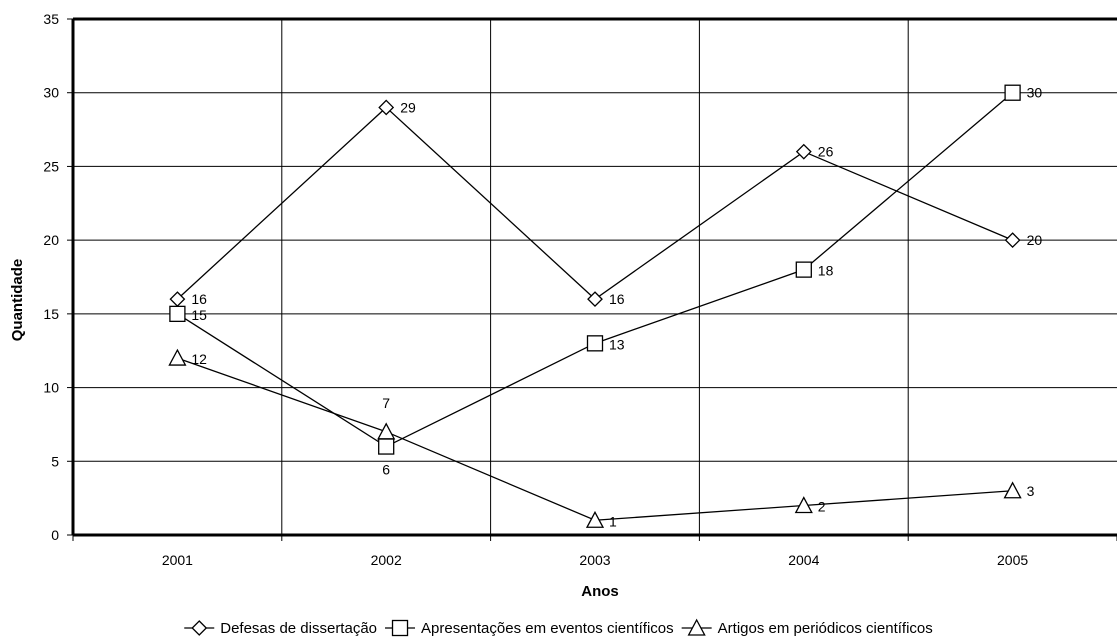  What do you see at coordinates (822, 507) in the screenshot?
I see `data-label: 2` at bounding box center [822, 507].